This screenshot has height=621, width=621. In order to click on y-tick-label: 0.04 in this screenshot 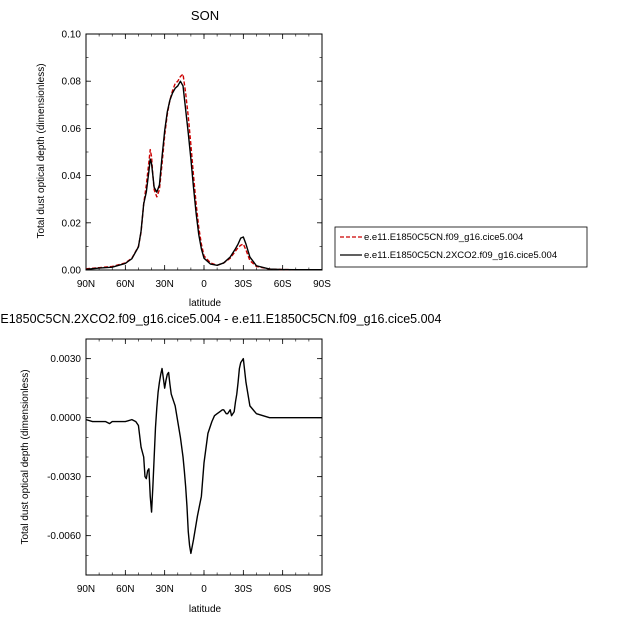, I will do `click(72, 176)`.